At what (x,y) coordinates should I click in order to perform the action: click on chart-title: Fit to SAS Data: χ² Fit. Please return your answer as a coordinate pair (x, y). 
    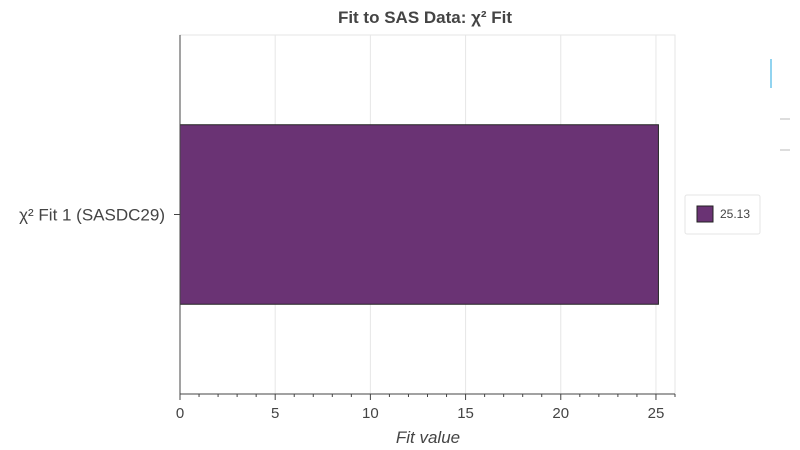
    Looking at the image, I should click on (425, 17).